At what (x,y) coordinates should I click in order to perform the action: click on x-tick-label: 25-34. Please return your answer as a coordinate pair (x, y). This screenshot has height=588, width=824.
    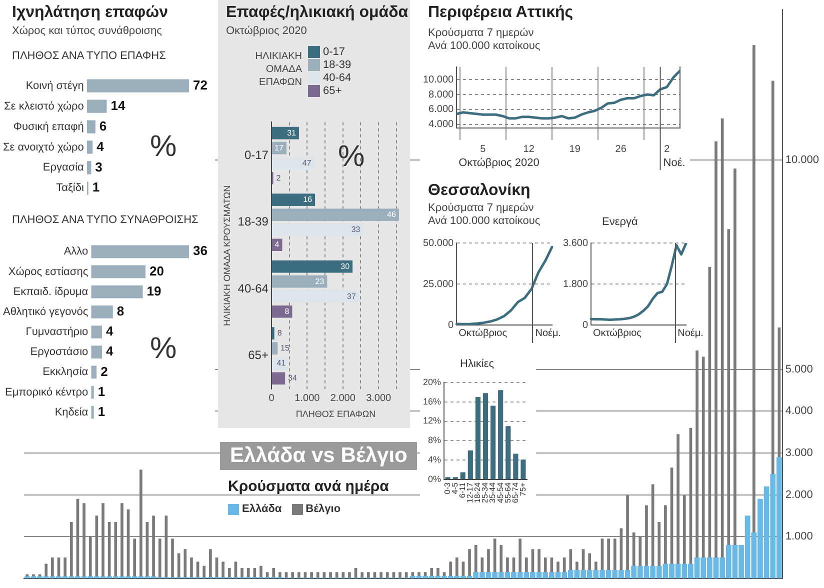
    Looking at the image, I should click on (485, 493).